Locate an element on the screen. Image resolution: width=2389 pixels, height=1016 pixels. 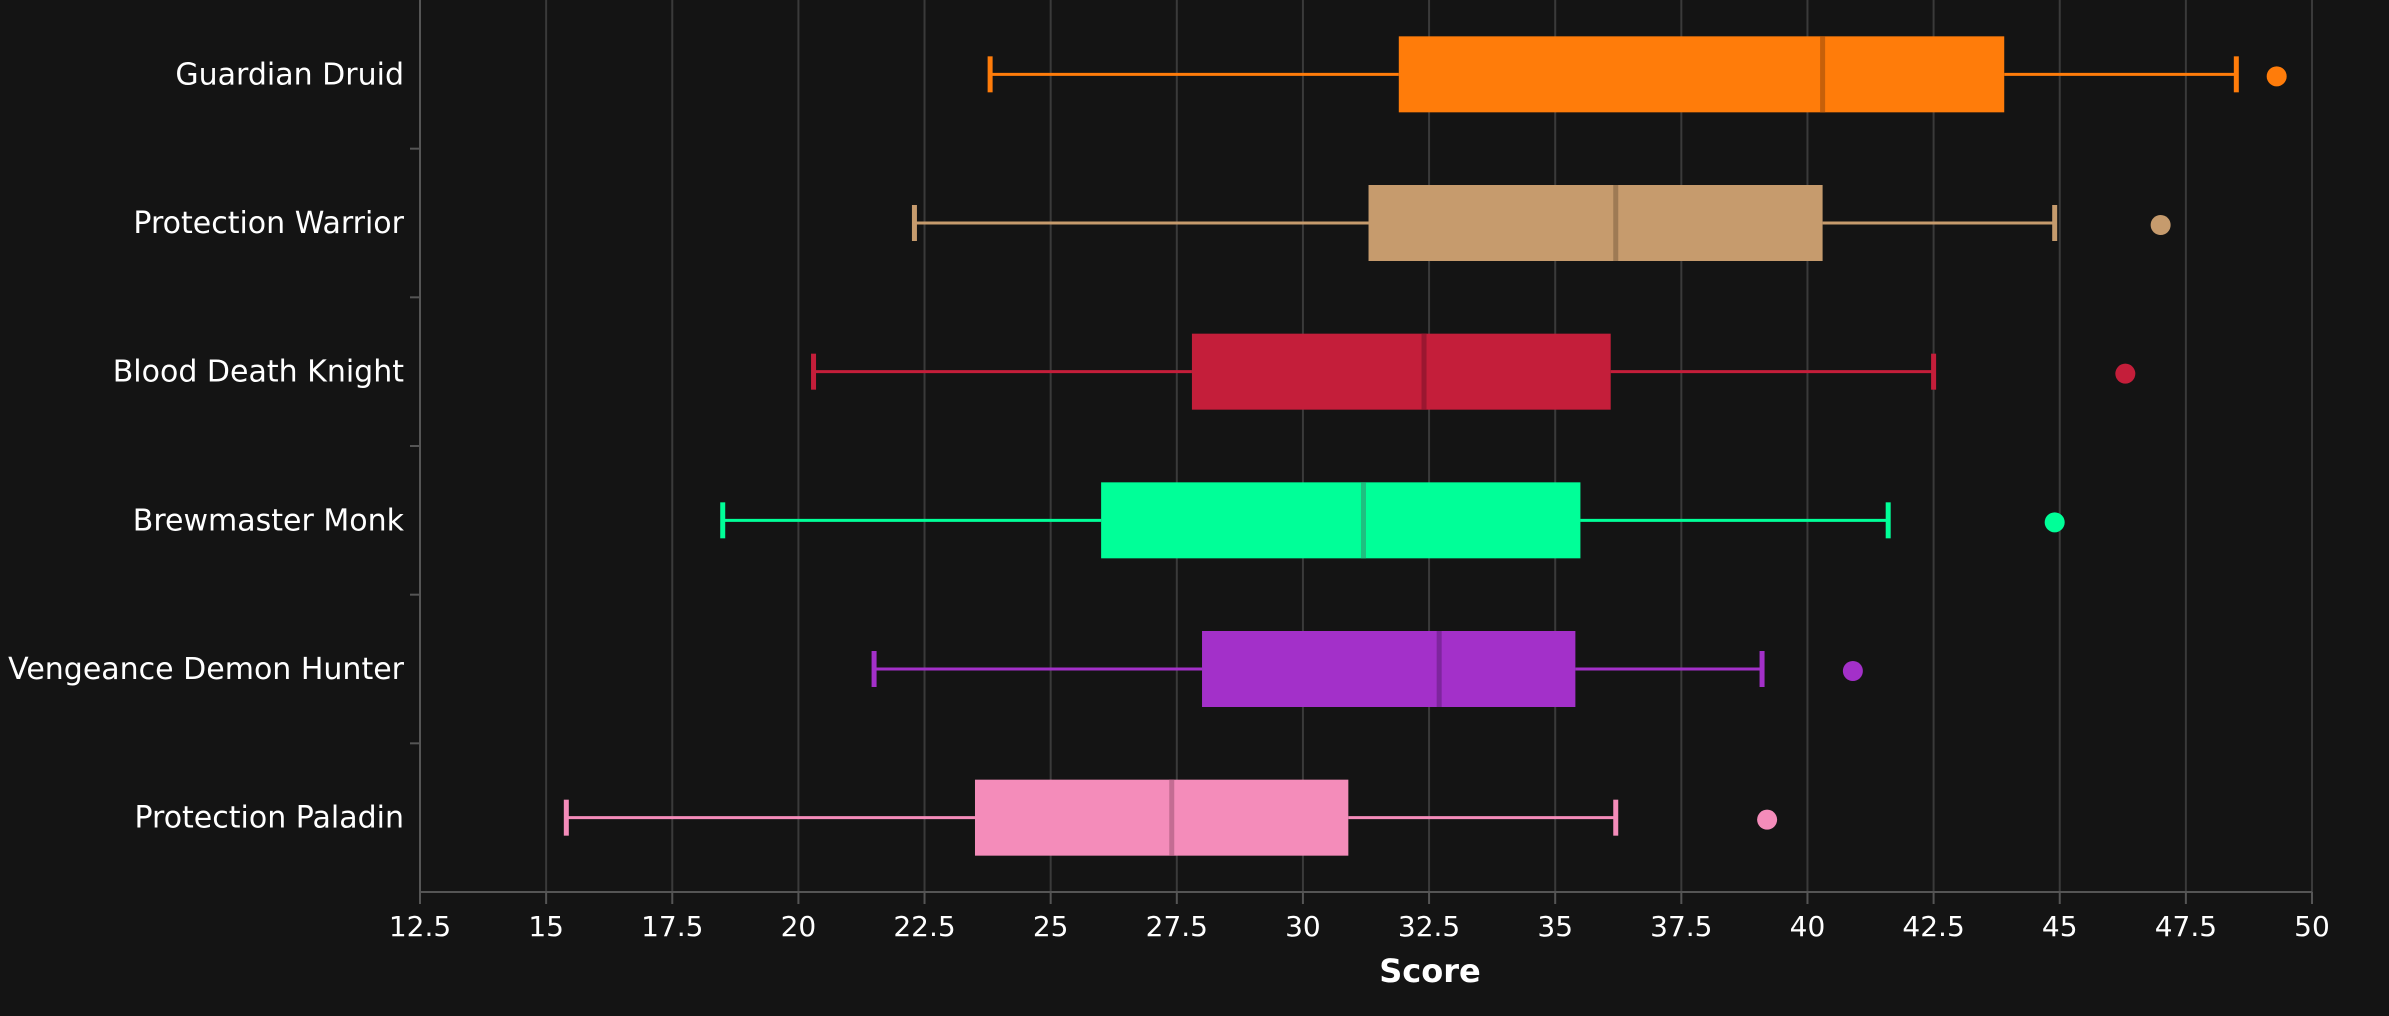
x-tick-label: 20 is located at coordinates (799, 926).